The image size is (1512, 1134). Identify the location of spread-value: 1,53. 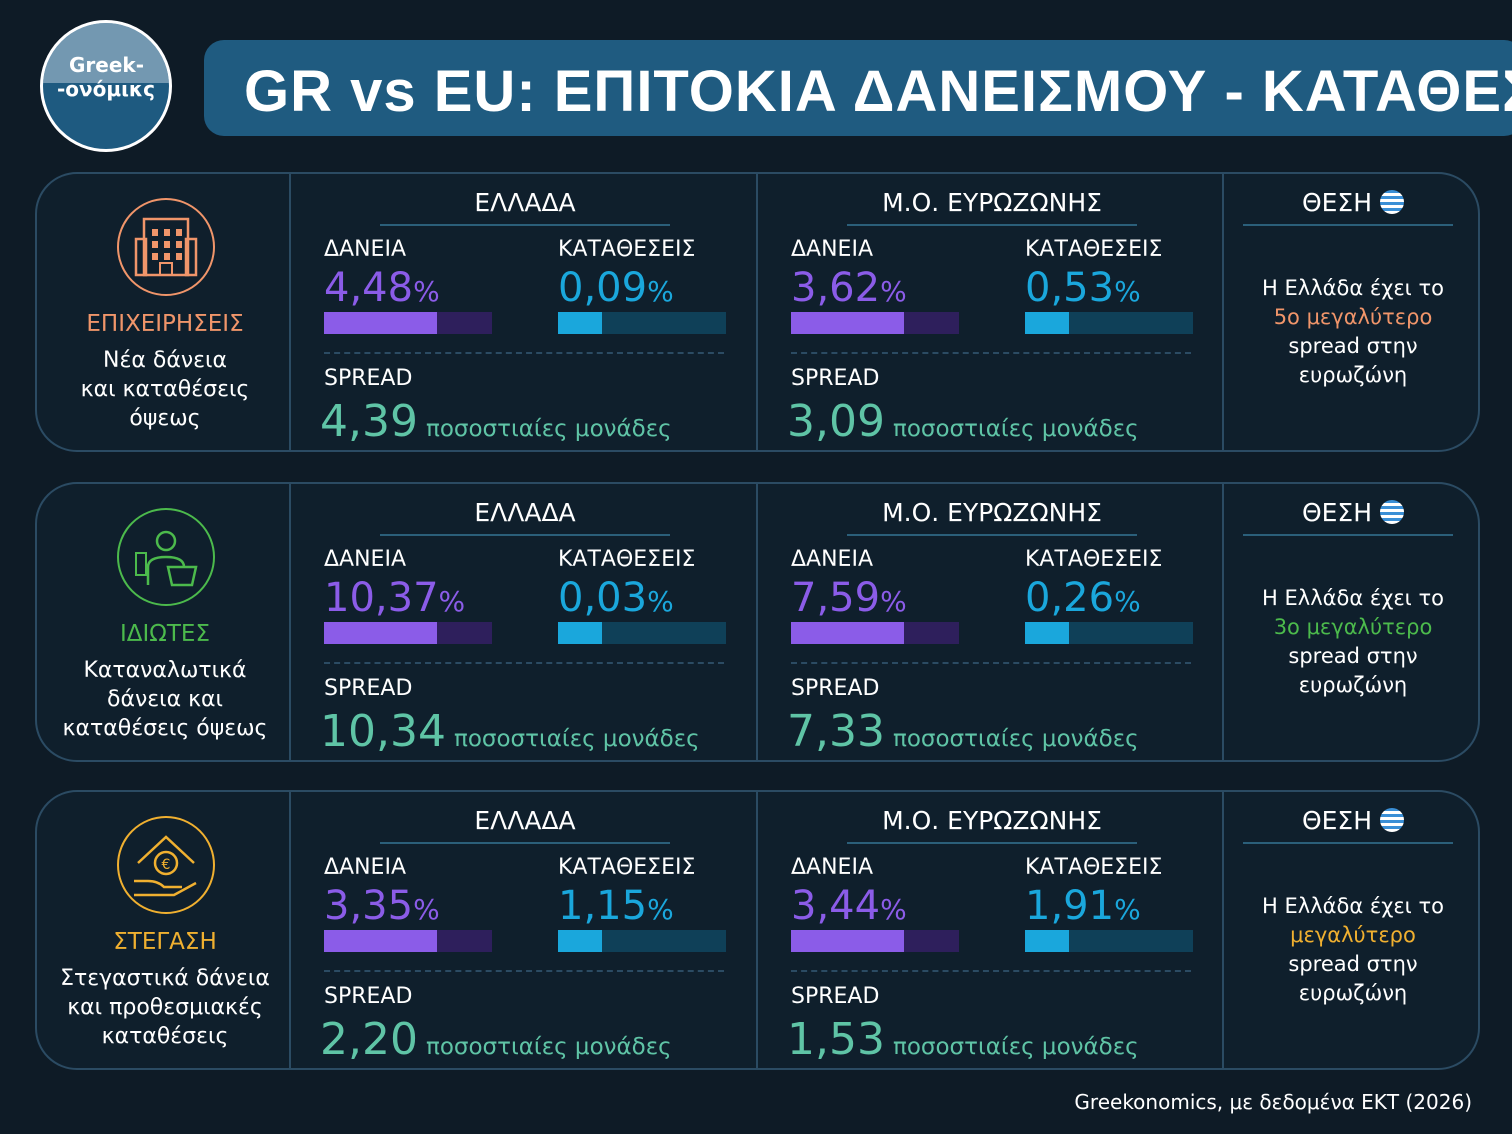
(836, 1039).